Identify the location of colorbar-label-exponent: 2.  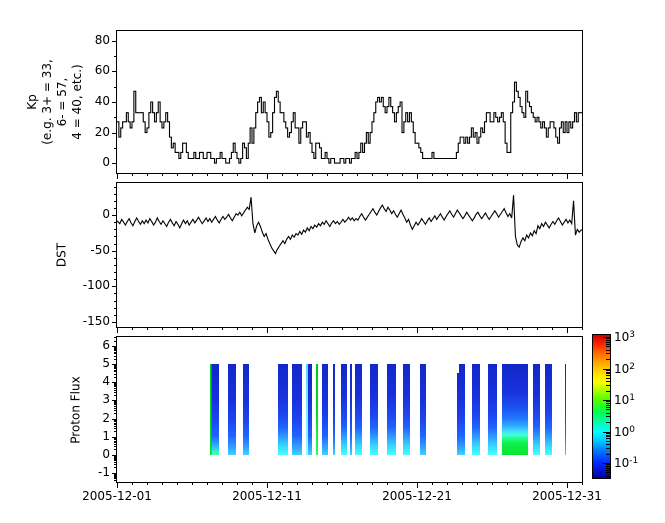
(632, 366).